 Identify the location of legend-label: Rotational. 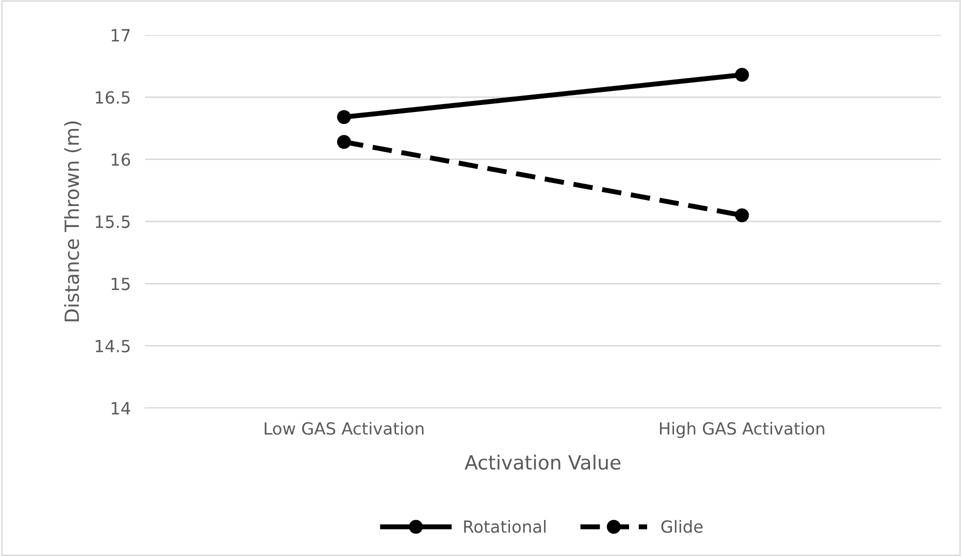
(505, 526).